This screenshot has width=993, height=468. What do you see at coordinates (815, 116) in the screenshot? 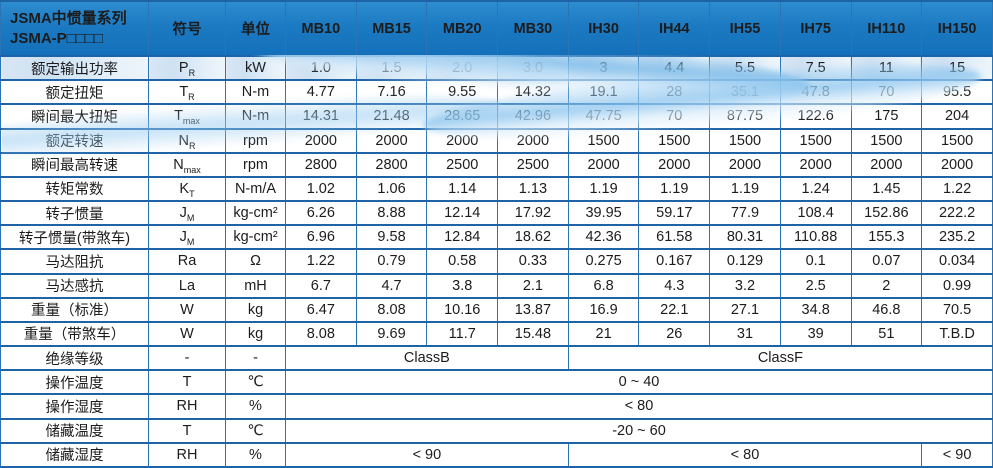
I see `spec-value: 122.6` at bounding box center [815, 116].